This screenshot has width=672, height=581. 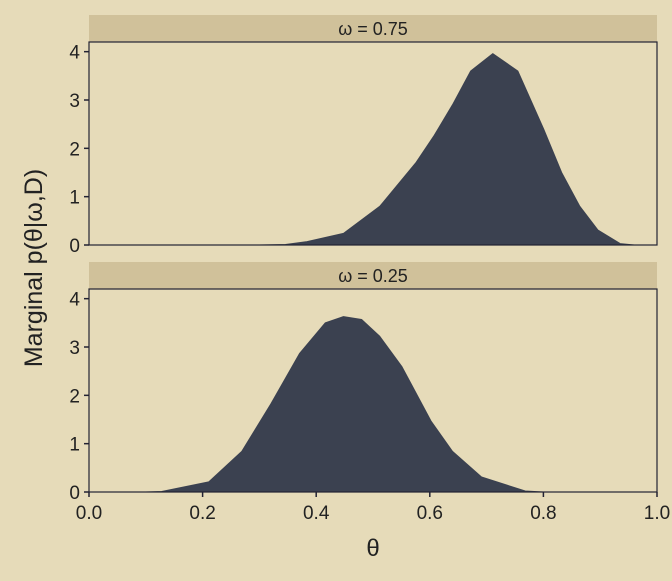 I want to click on panel-strip-label: ω = 0.75, so click(x=373, y=29).